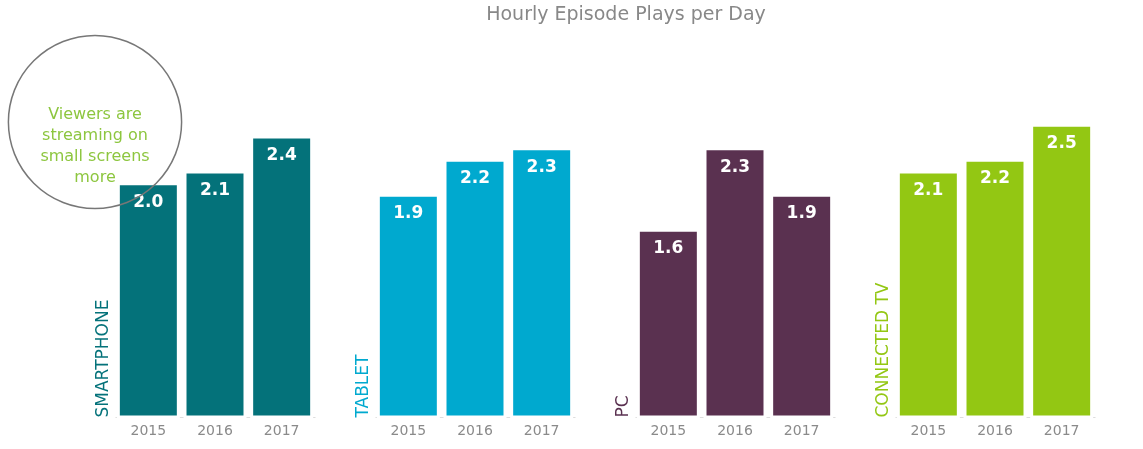 The width and height of the screenshot is (1143, 449). Describe the element at coordinates (668, 247) in the screenshot. I see `data-label: 1.6` at that location.